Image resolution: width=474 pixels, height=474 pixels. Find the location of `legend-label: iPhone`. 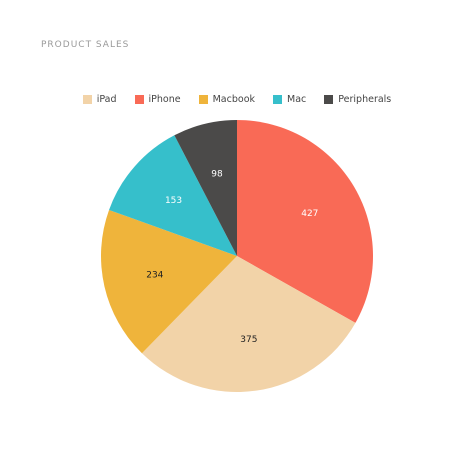

legend-label: iPhone is located at coordinates (164, 99).